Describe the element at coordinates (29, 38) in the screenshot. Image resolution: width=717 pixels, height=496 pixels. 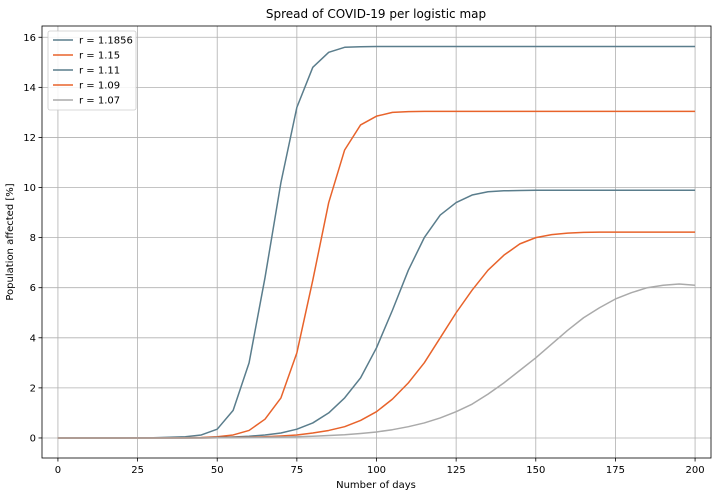
I see `y-tick-label: 16` at that location.